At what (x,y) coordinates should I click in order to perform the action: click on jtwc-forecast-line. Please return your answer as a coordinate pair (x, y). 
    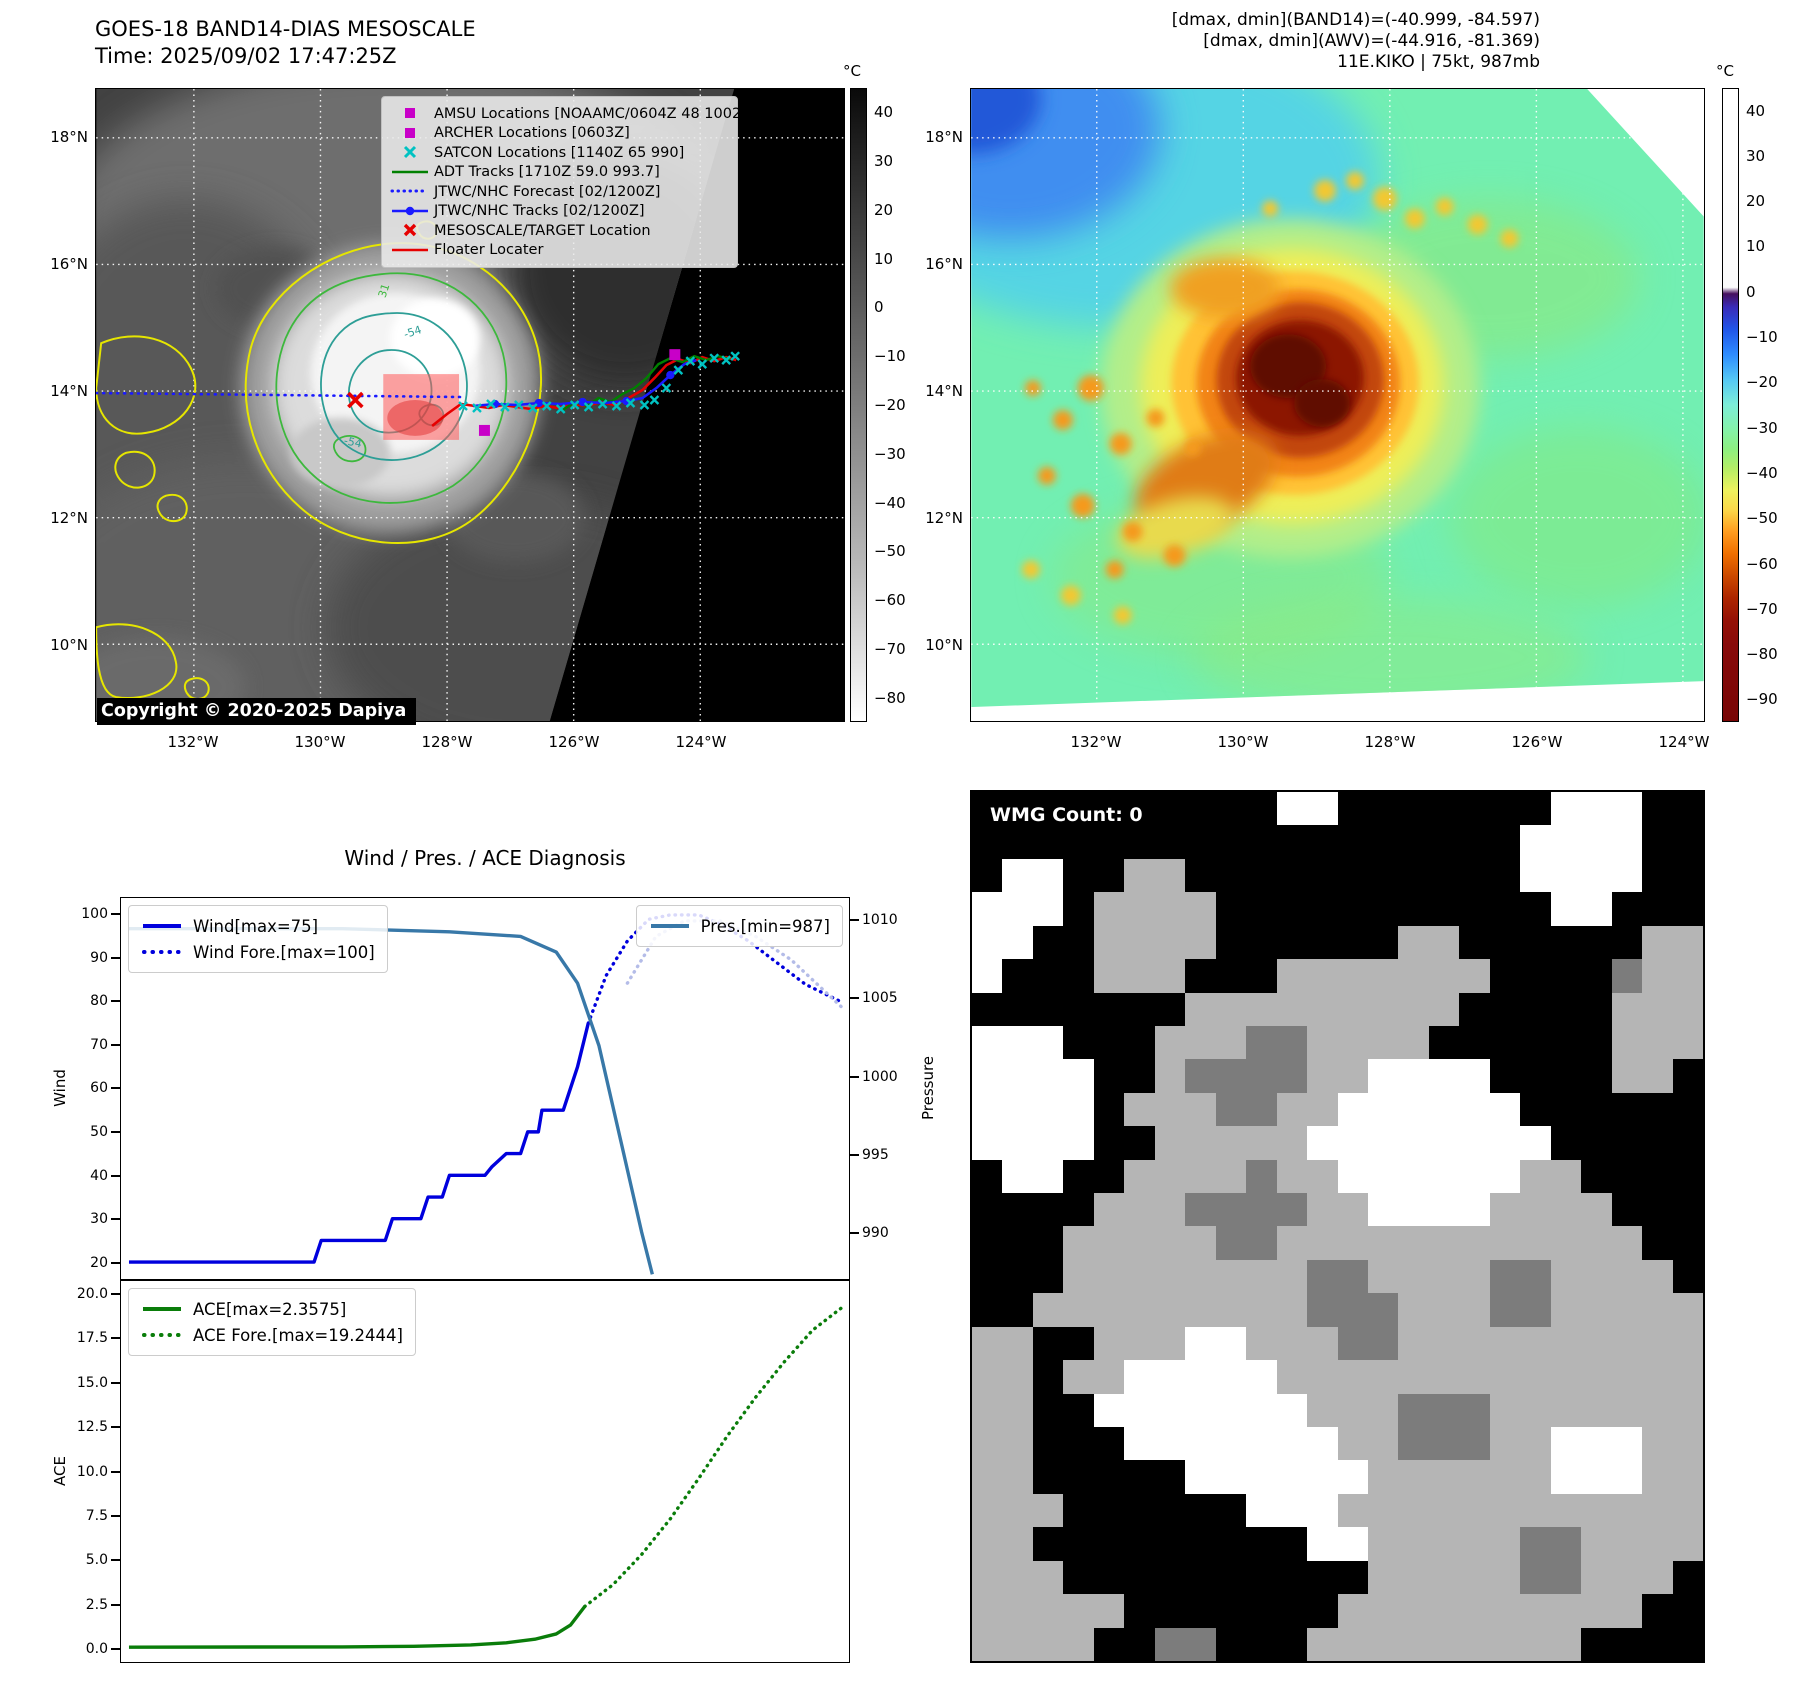
    Looking at the image, I should click on (280, 395).